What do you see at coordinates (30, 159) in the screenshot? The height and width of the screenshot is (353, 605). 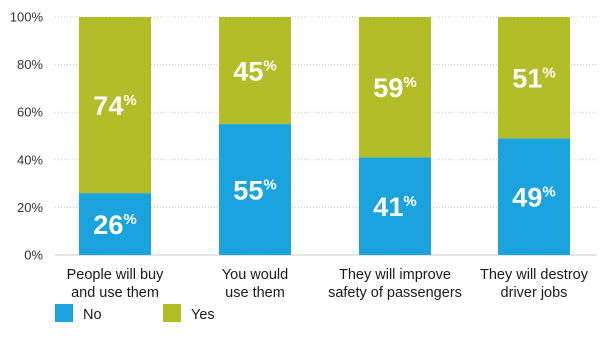 I see `y-tick-label: 40%` at bounding box center [30, 159].